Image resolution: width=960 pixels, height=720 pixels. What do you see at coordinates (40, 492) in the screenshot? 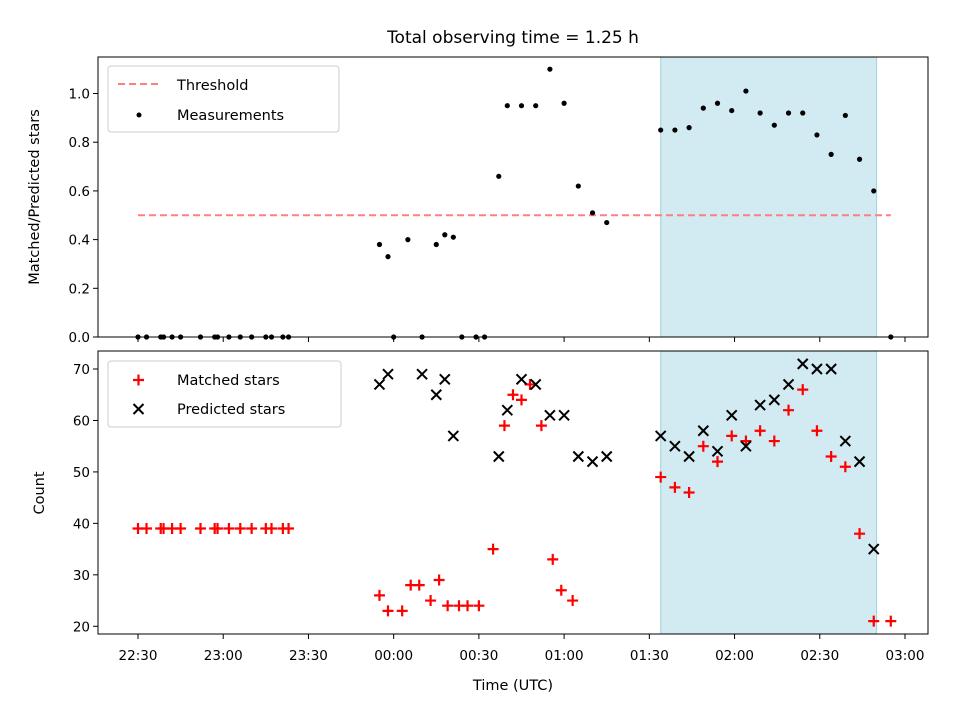
I see `bottom-y-axis-label: Count` at bounding box center [40, 492].